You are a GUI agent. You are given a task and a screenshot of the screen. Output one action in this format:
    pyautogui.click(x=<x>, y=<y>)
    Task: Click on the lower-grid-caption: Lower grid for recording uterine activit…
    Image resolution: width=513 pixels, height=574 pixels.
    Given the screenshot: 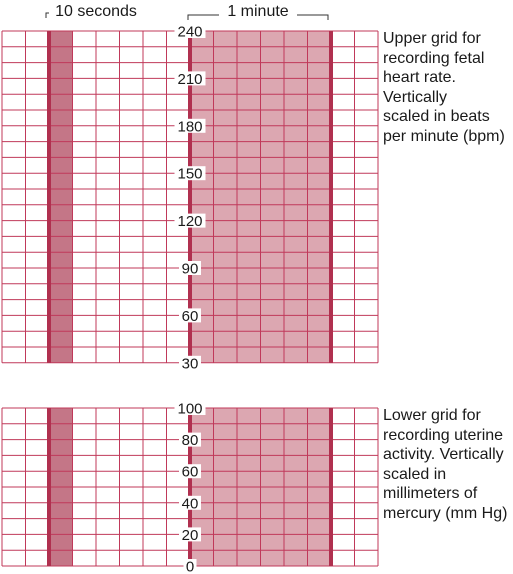 What is the action you would take?
    pyautogui.click(x=448, y=465)
    